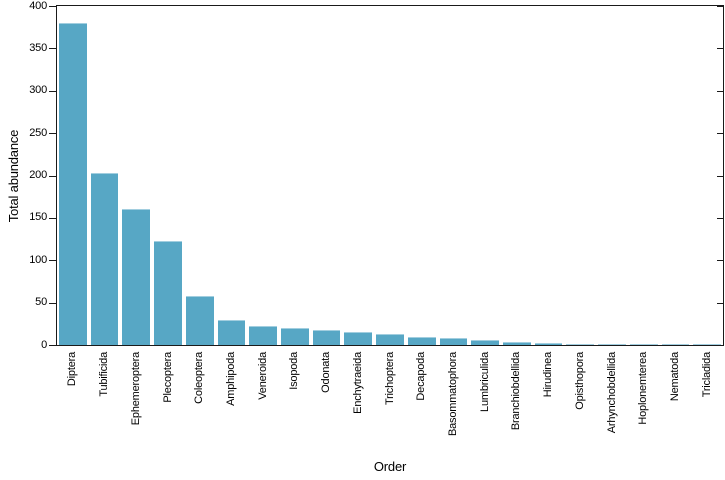 The width and height of the screenshot is (725, 480). Describe the element at coordinates (580, 344) in the screenshot. I see `bar-opisthopora` at that location.